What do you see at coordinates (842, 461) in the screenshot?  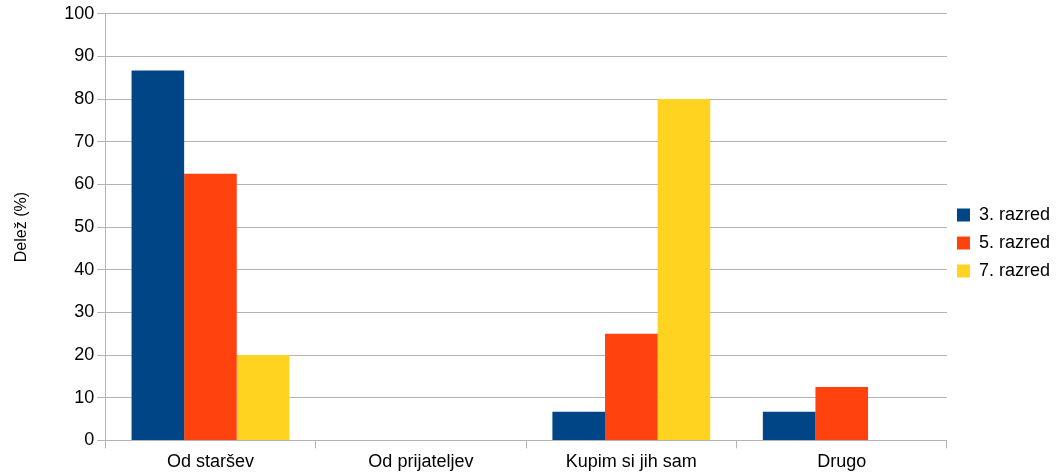 I see `x-tick-label: Drugo` at bounding box center [842, 461].